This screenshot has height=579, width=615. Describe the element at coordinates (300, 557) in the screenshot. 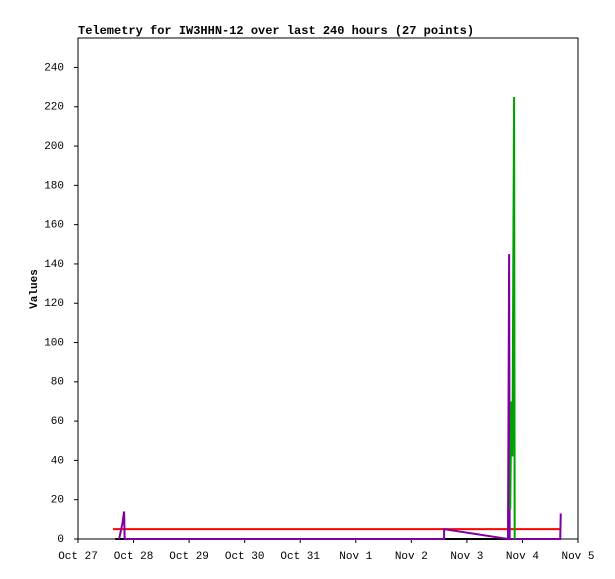

I see `x-tick-label: Oct 31` at that location.